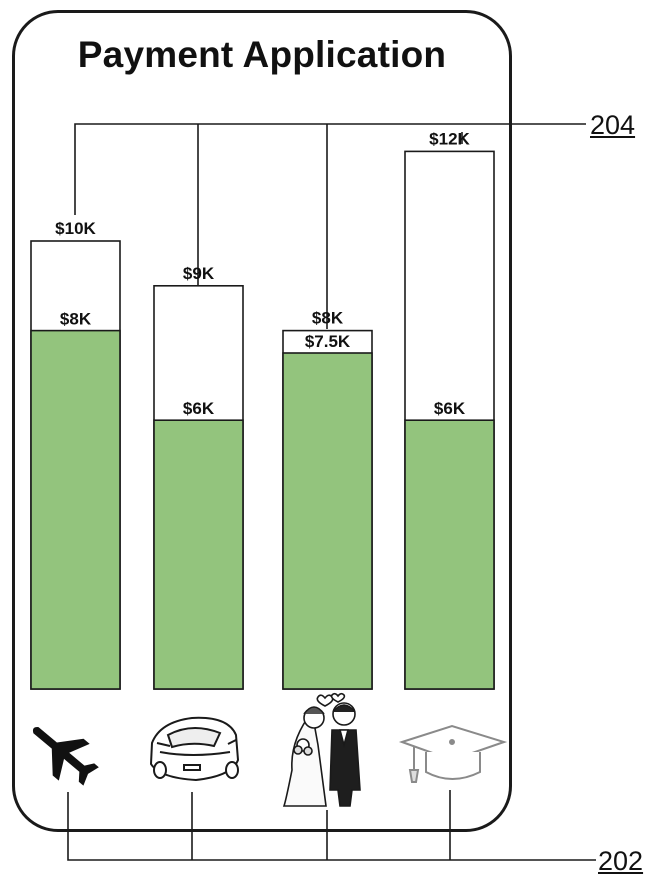 The width and height of the screenshot is (649, 877). Describe the element at coordinates (613, 125) in the screenshot. I see `goals-reference-number: 204` at that location.